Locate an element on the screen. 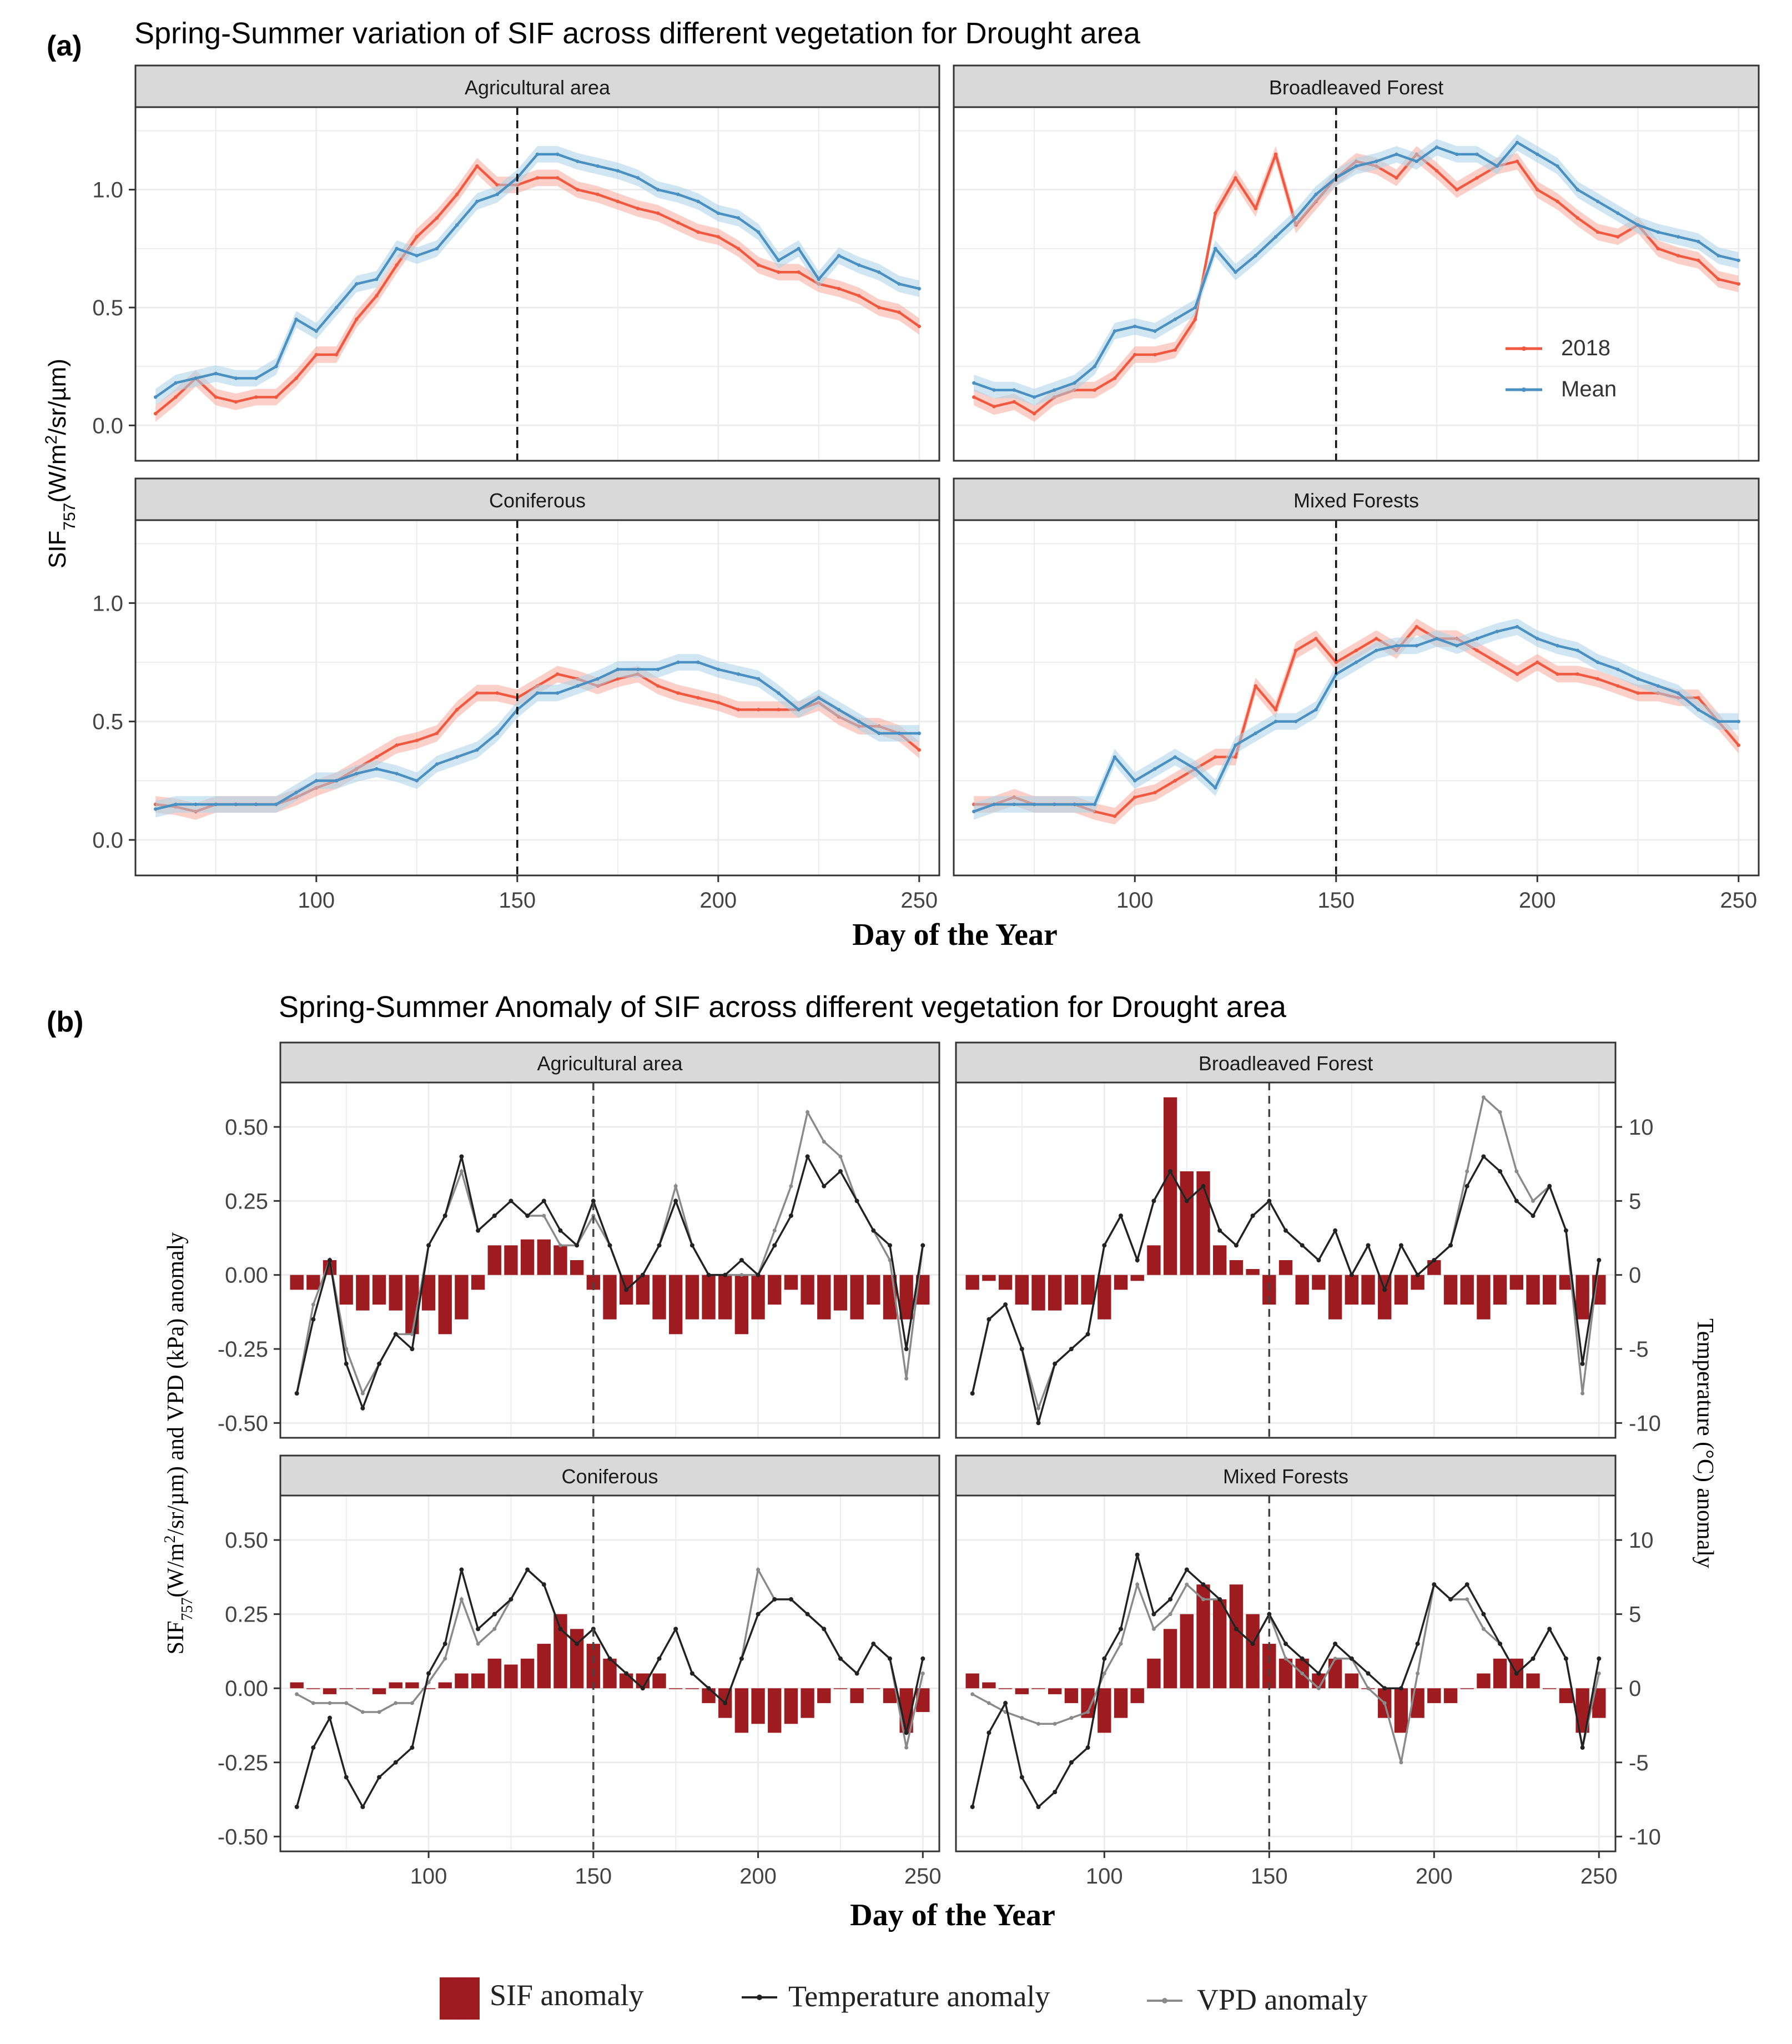  xtick-label: 250 is located at coordinates (923, 1876).